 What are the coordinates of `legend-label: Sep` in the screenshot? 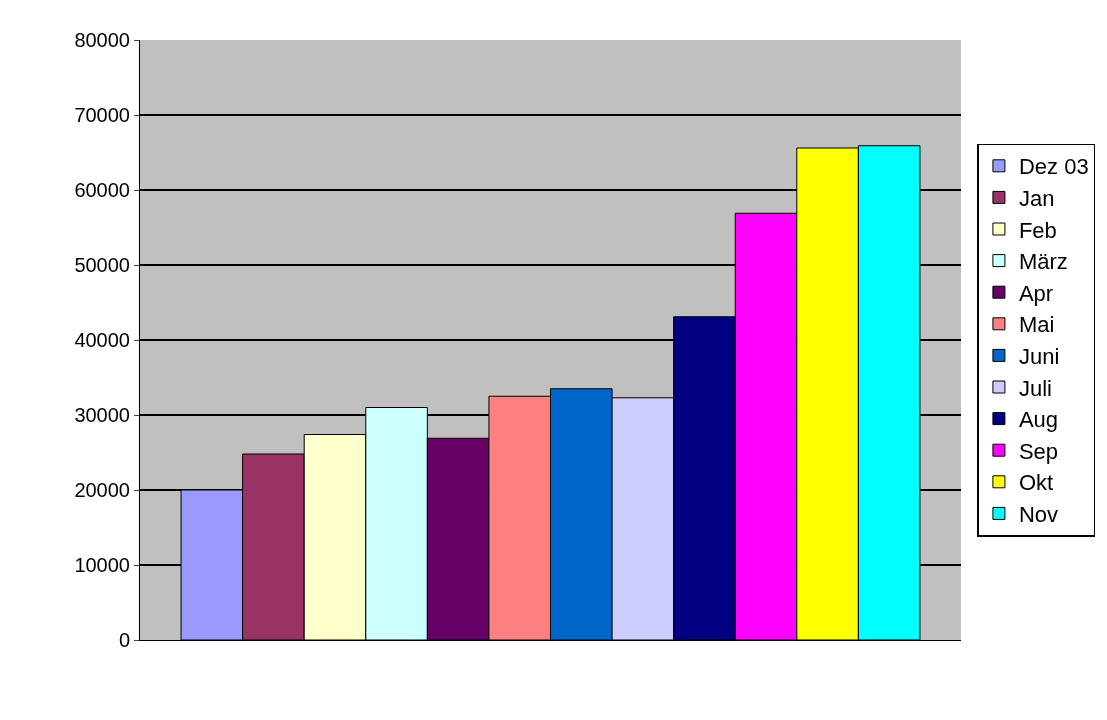 It's located at (1038, 451).